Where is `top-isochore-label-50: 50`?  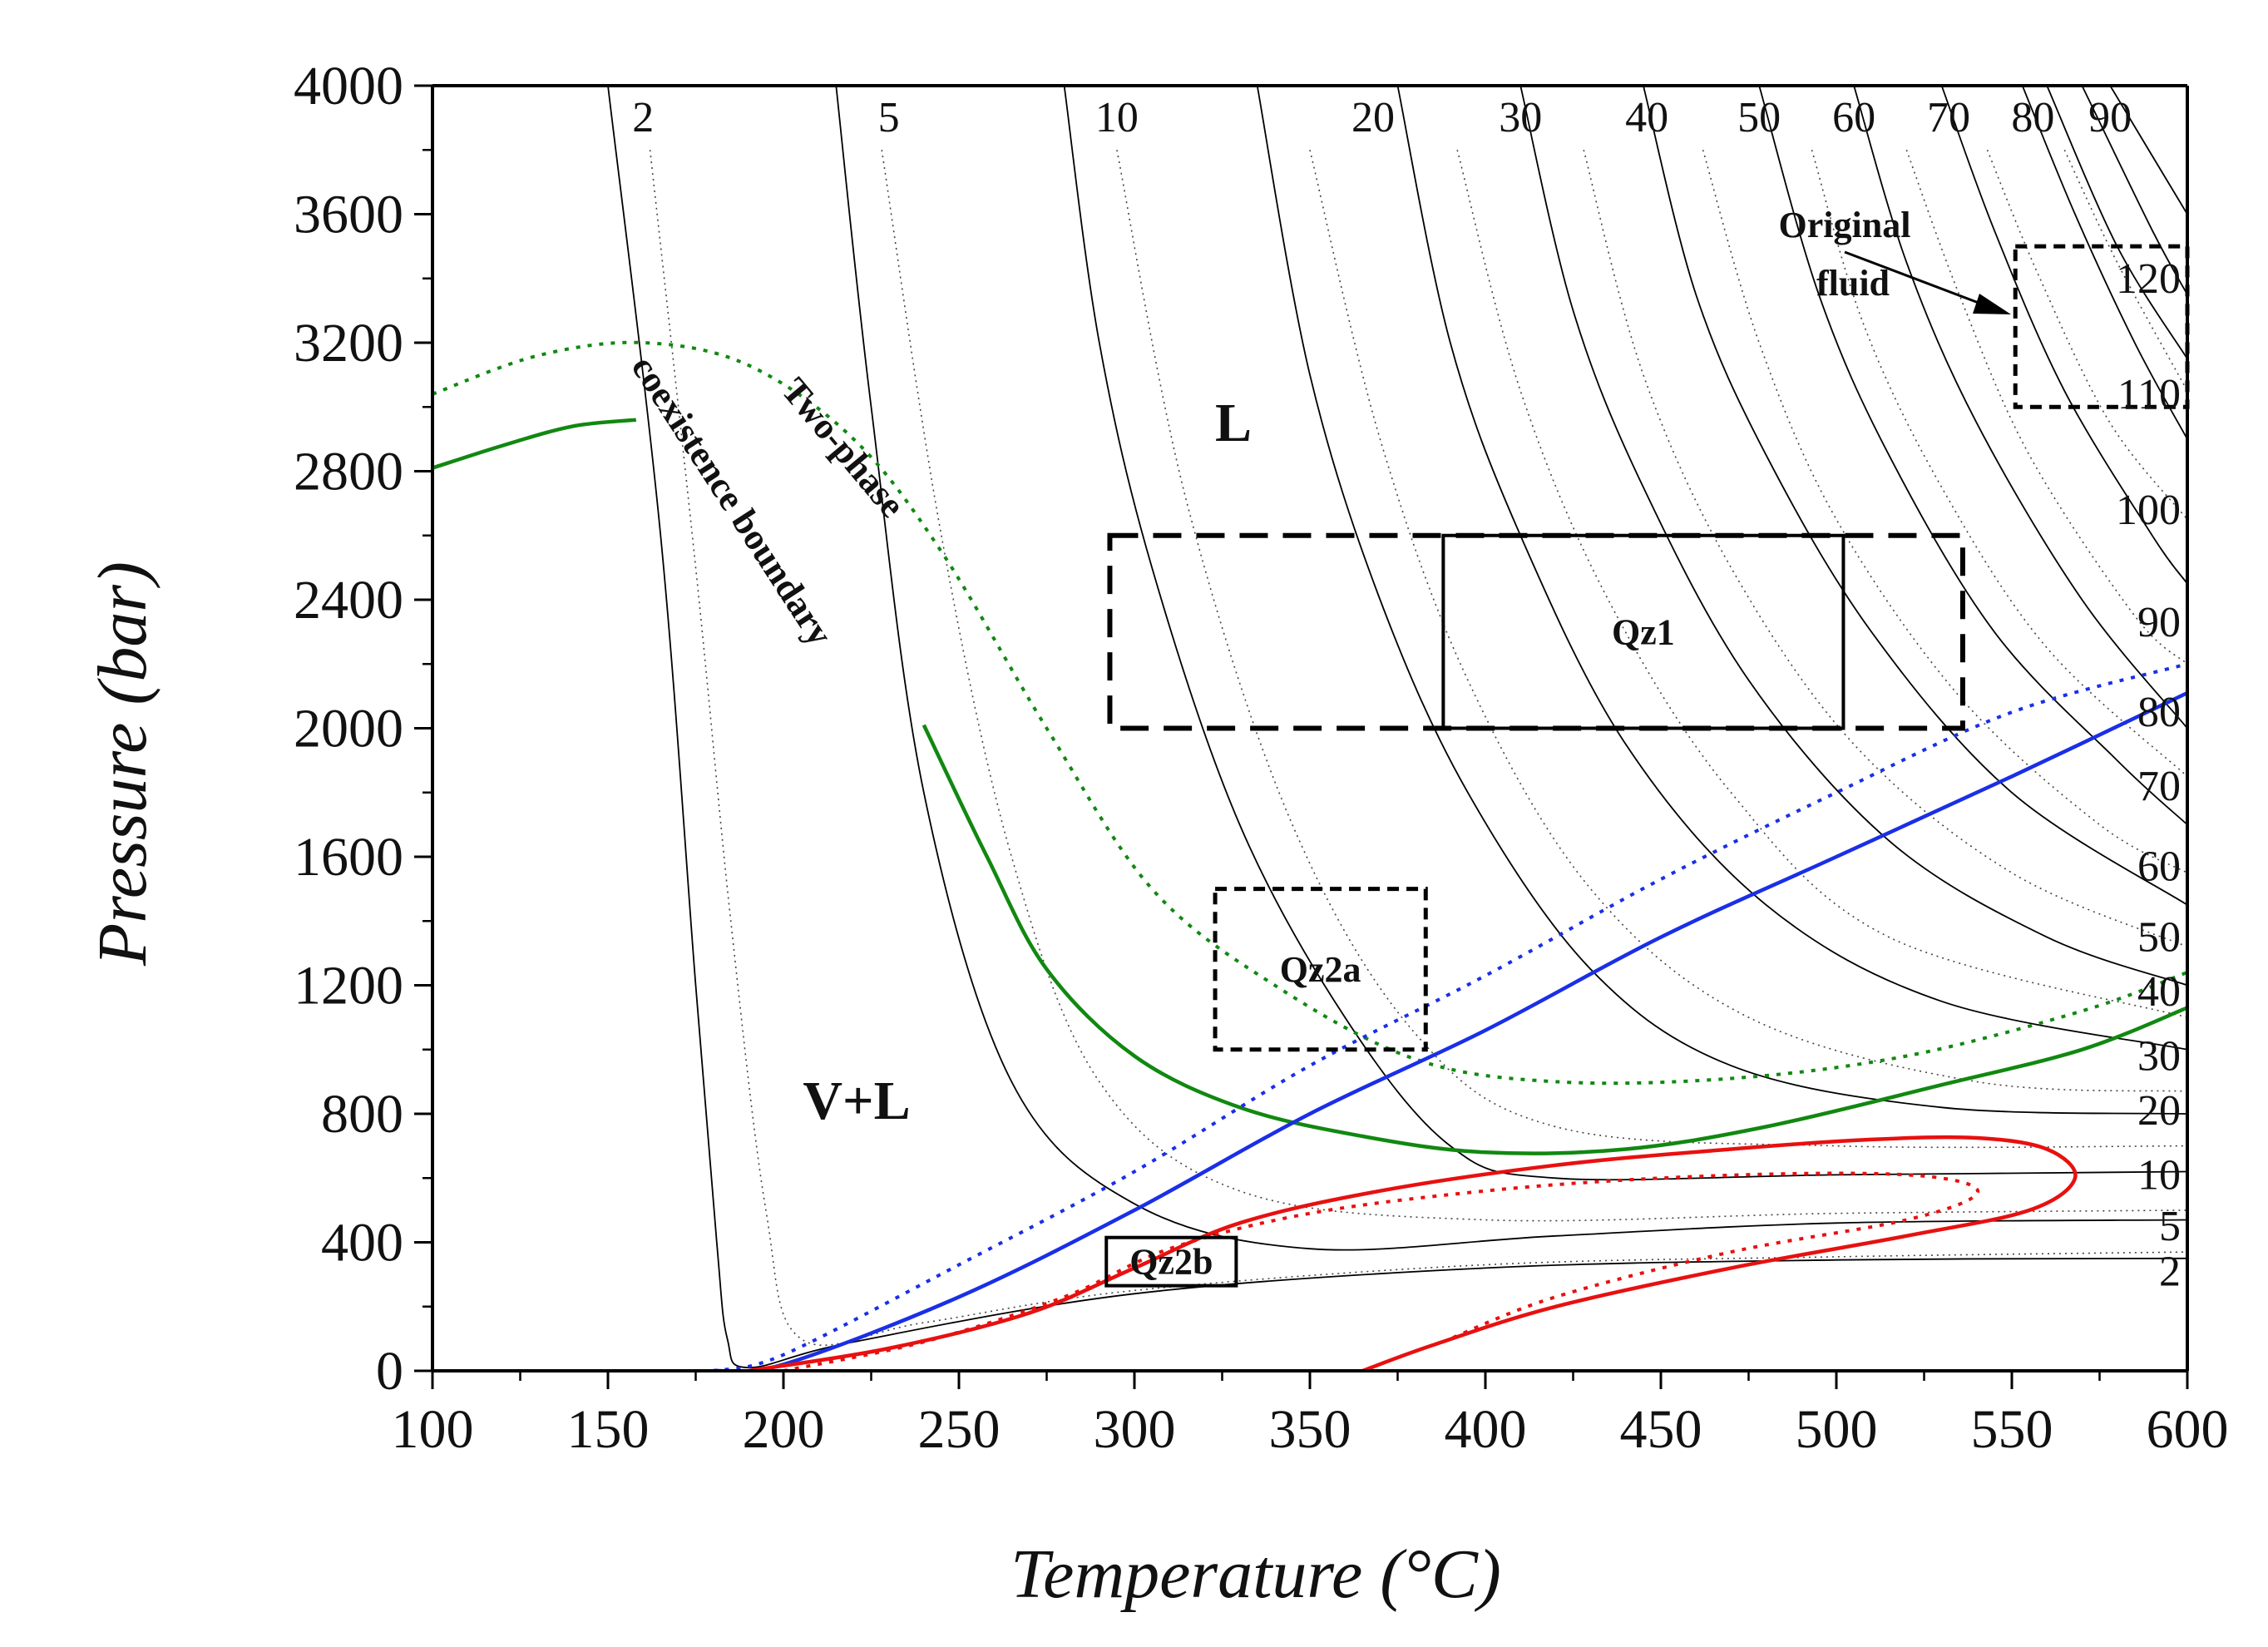
top-isochore-label-50: 50 is located at coordinates (1759, 117).